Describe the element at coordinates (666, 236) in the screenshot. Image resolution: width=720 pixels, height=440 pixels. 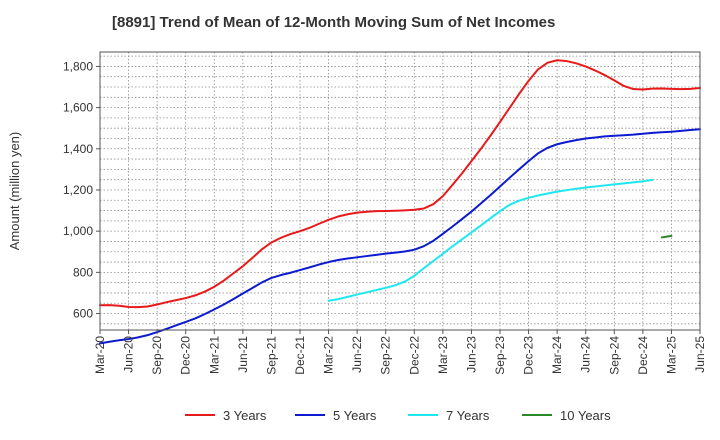
I see `series-line-10-years` at that location.